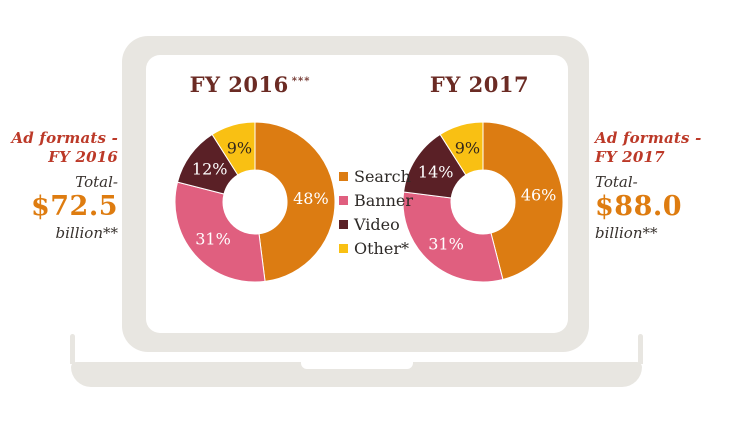  Describe the element at coordinates (343, 248) in the screenshot. I see `legend-marker-other-icon` at that location.